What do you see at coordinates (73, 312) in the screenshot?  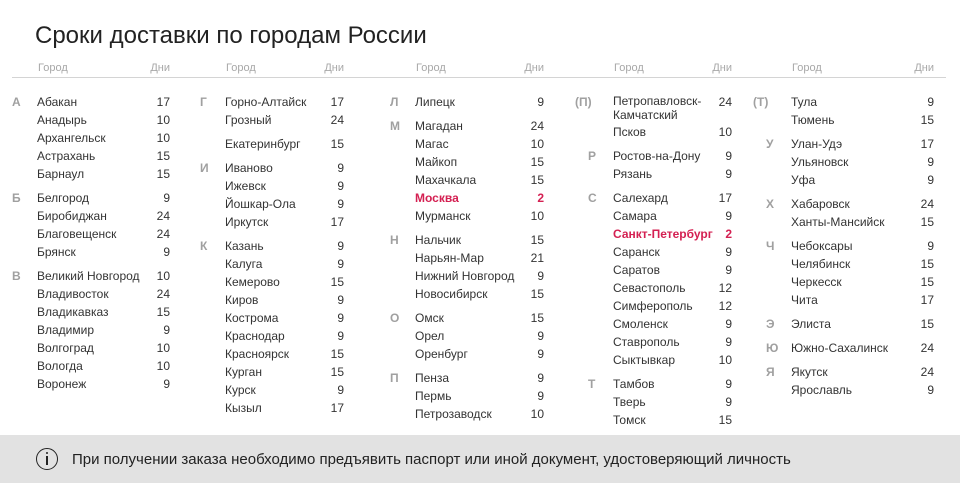 I see `city-name: Владикавказ` at bounding box center [73, 312].